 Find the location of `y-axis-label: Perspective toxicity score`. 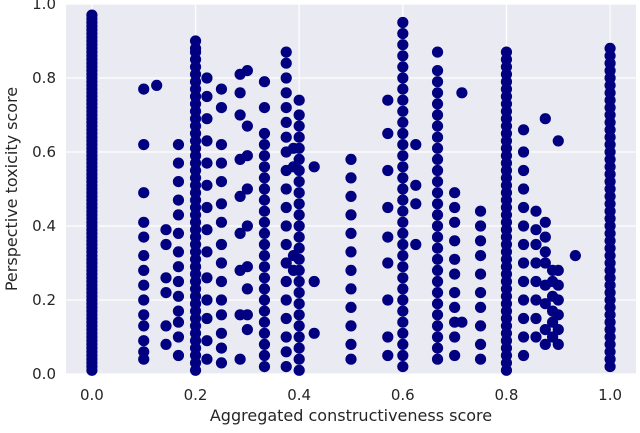

y-axis-label: Perspective toxicity score is located at coordinates (11, 189).